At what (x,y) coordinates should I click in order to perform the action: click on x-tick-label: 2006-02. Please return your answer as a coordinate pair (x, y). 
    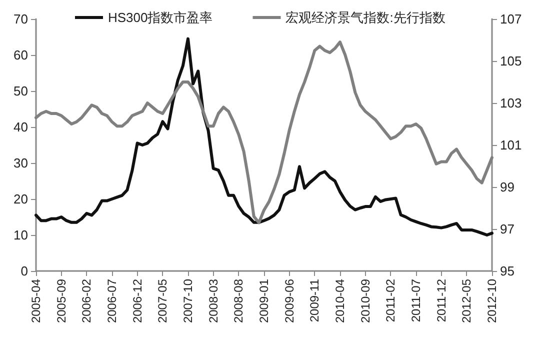
    Looking at the image, I should click on (87, 301).